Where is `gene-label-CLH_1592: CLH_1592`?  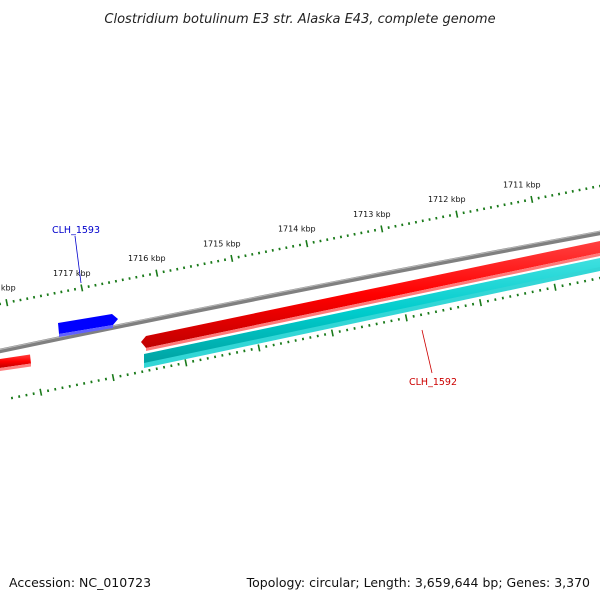 gene-label-CLH_1592: CLH_1592 is located at coordinates (433, 382).